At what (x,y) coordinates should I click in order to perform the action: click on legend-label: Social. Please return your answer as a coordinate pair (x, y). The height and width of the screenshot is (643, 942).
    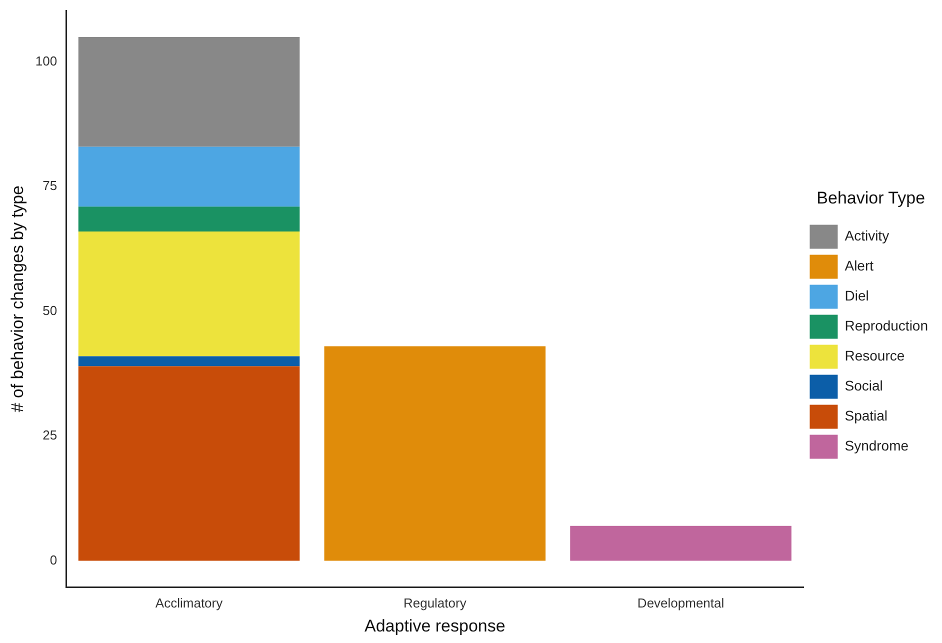
    Looking at the image, I should click on (863, 386).